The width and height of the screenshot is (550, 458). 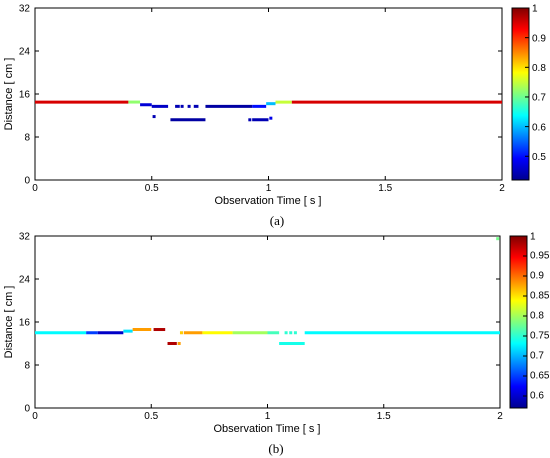 What do you see at coordinates (268, 111) in the screenshot?
I see `data-marks-a` at bounding box center [268, 111].